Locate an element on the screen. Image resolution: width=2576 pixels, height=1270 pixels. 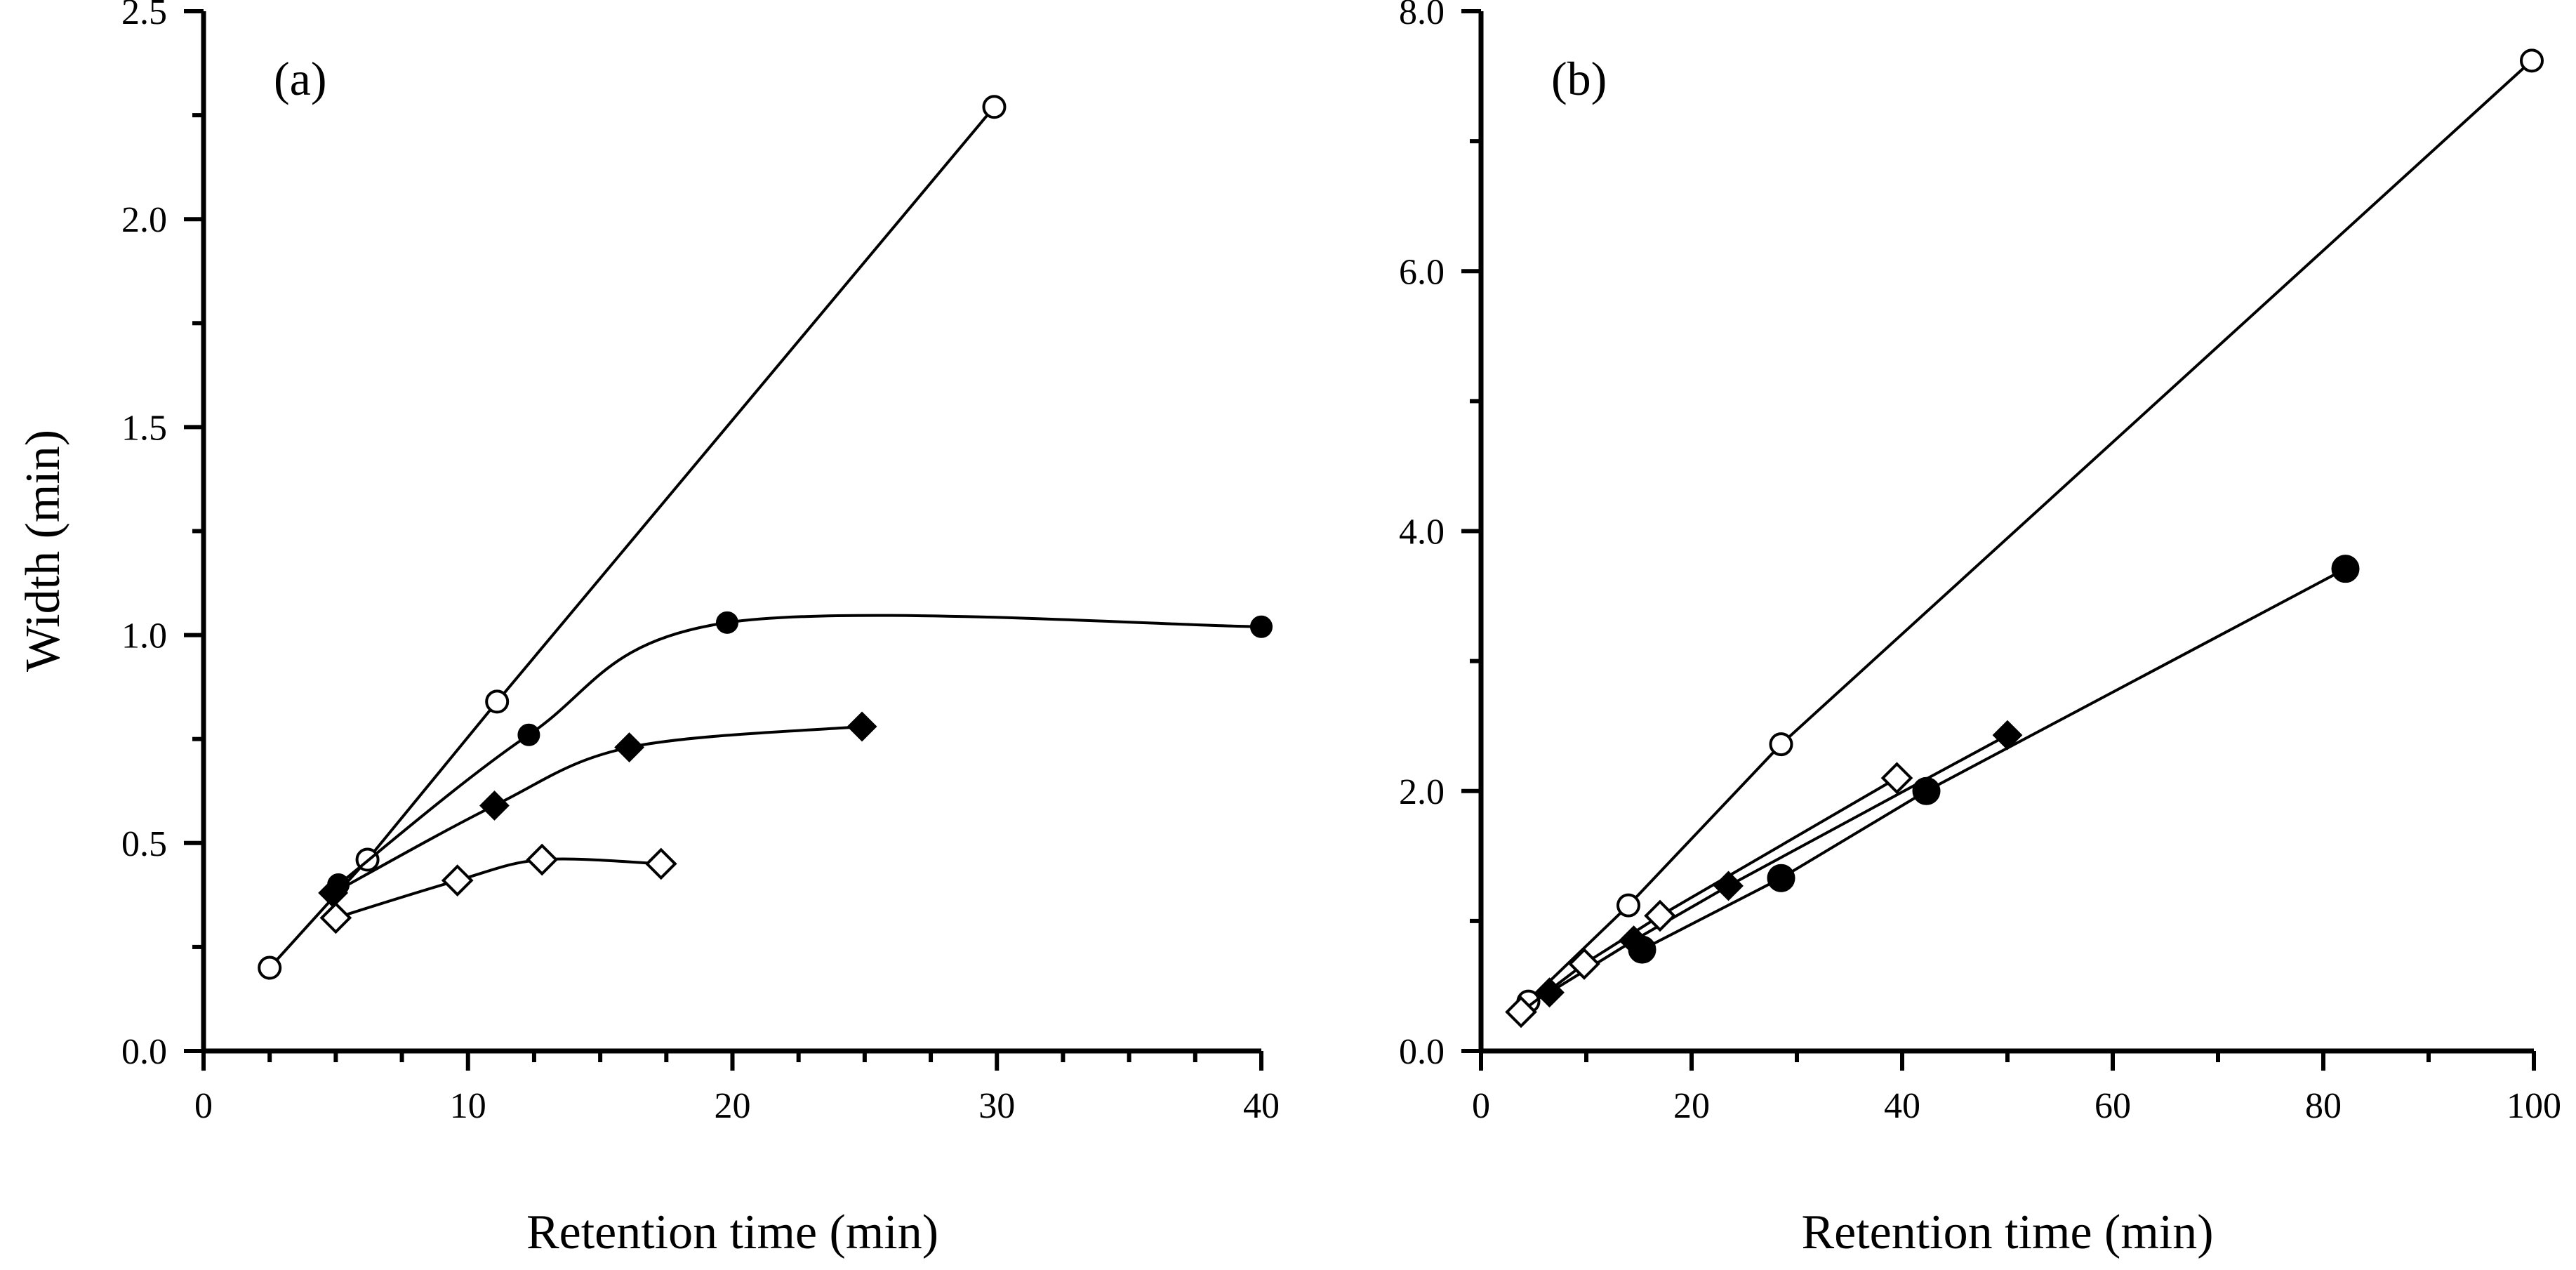
x-tick-label: 10 is located at coordinates (468, 1106).